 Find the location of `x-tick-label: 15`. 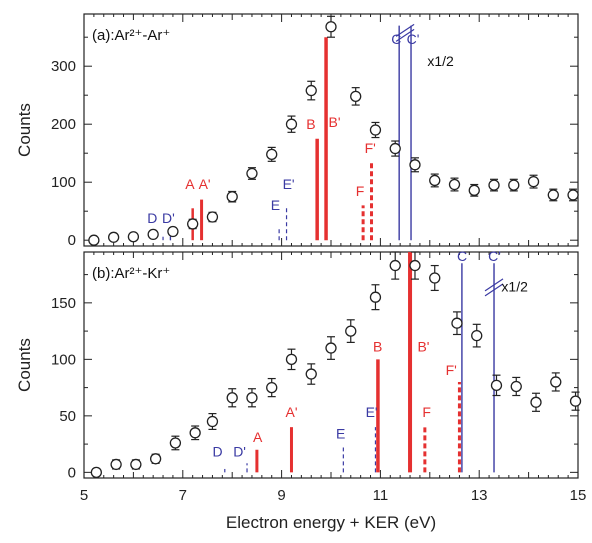

x-tick-label: 15 is located at coordinates (578, 495).